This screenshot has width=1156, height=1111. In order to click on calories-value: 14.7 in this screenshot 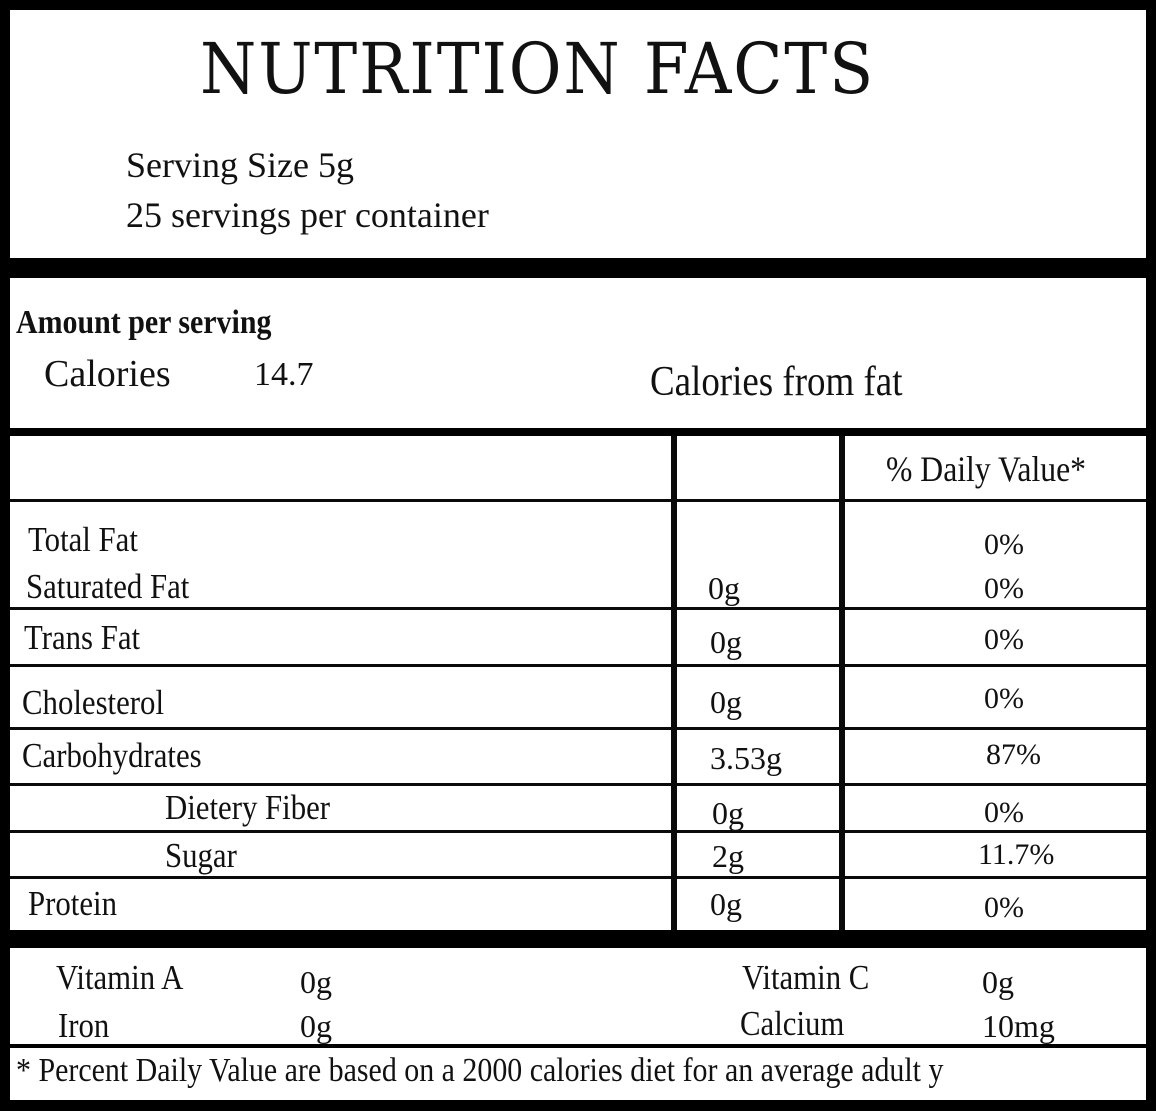, I will do `click(284, 374)`.